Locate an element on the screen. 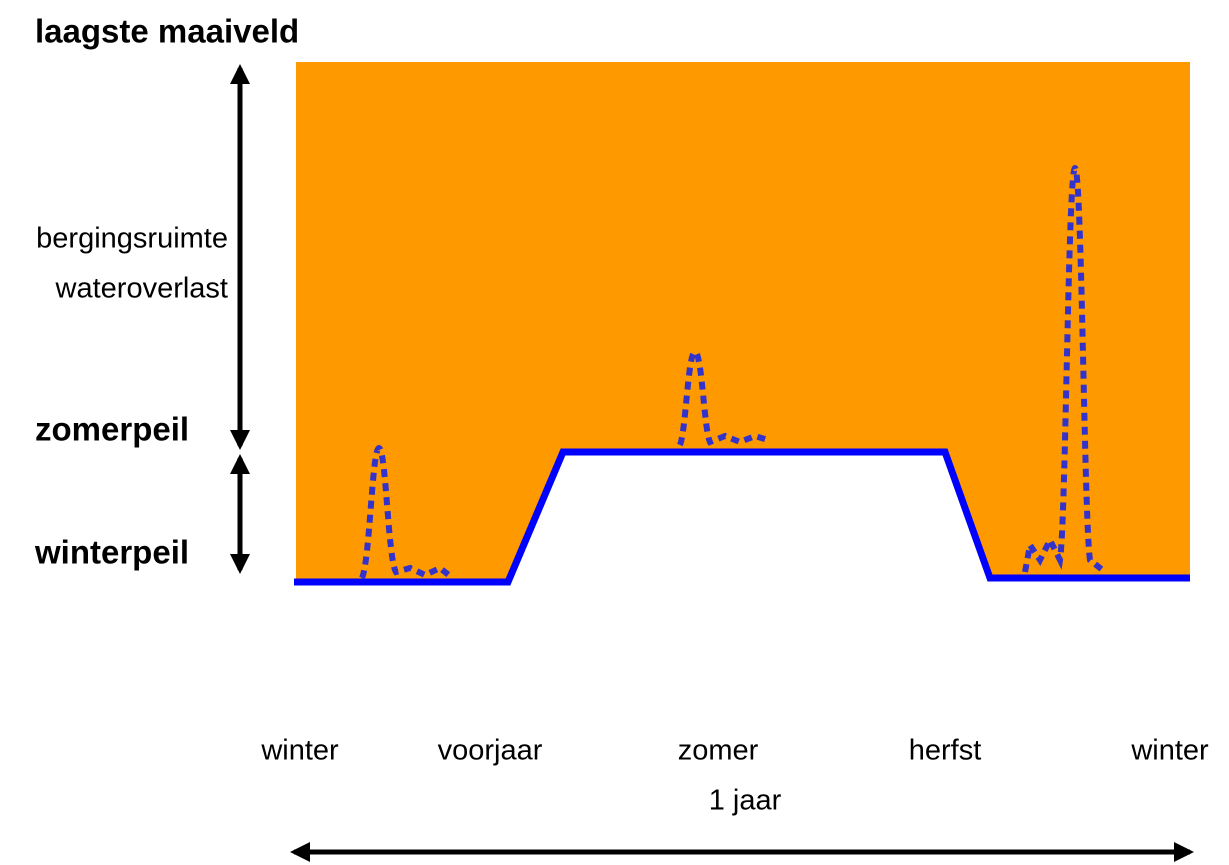 The height and width of the screenshot is (865, 1229). winter-level-label: winterpeil is located at coordinates (111, 552).